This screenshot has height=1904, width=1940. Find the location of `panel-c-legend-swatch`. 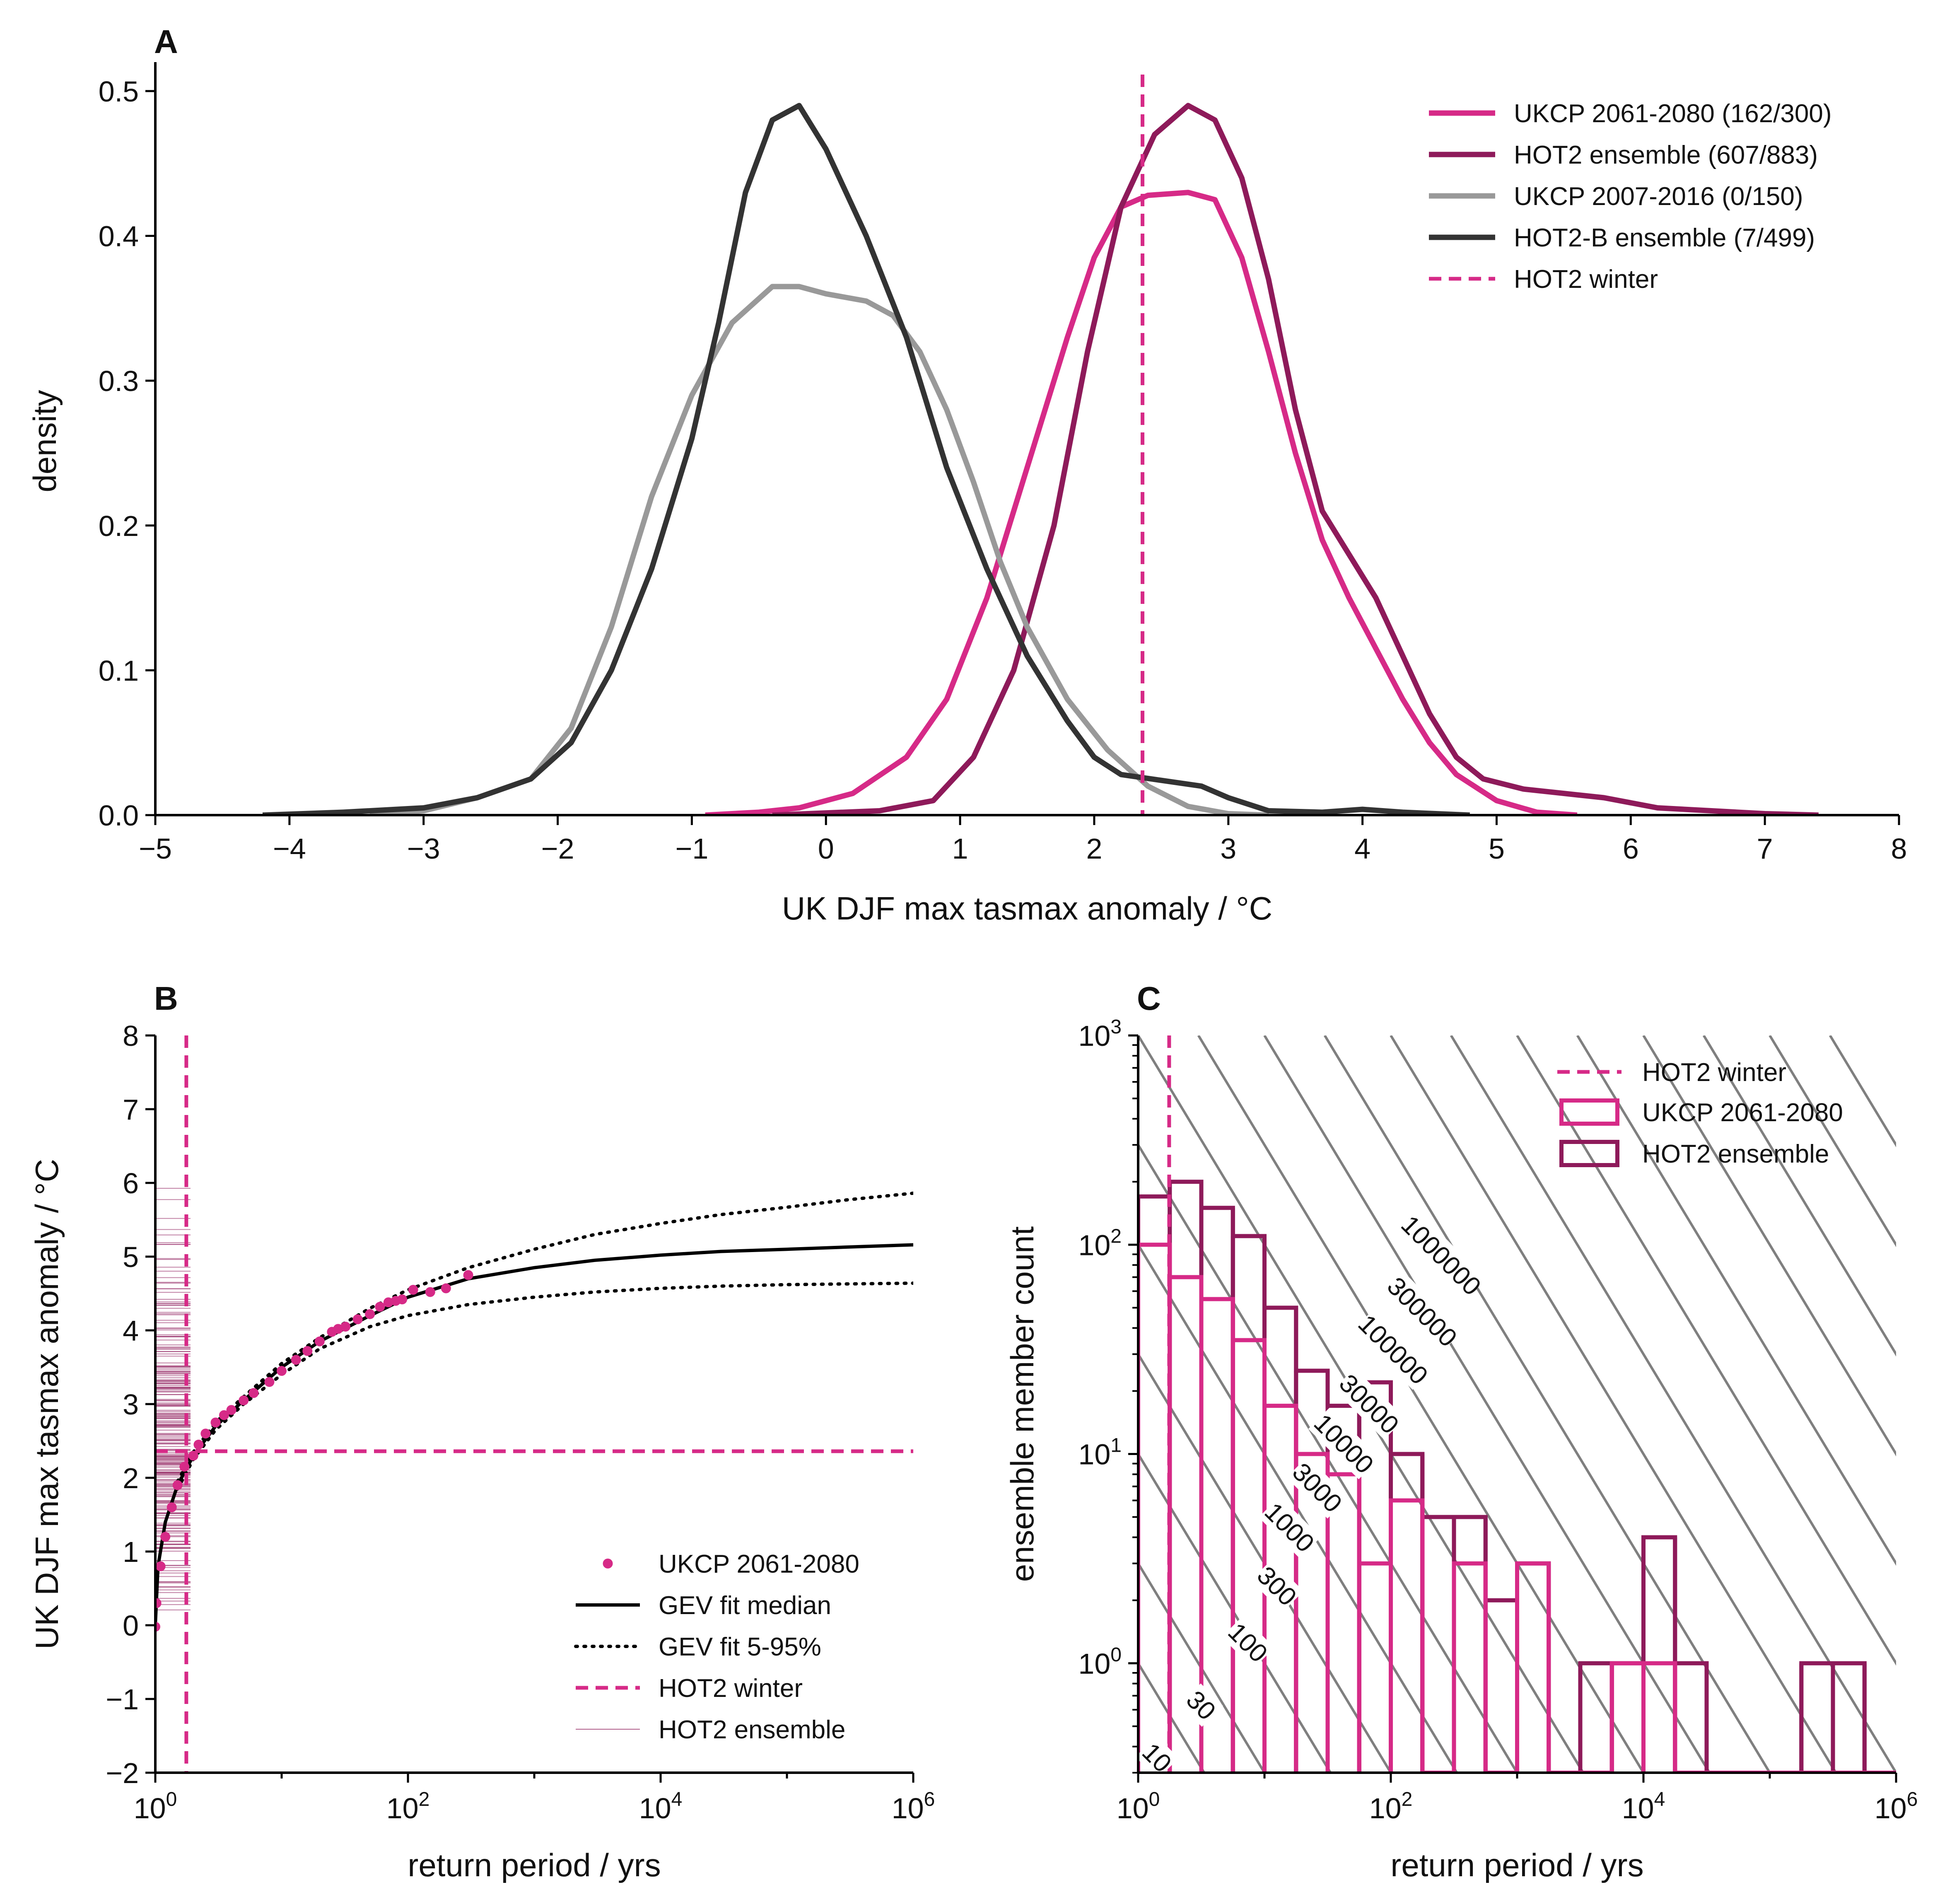

panel-c-legend-swatch is located at coordinates (1589, 1153).